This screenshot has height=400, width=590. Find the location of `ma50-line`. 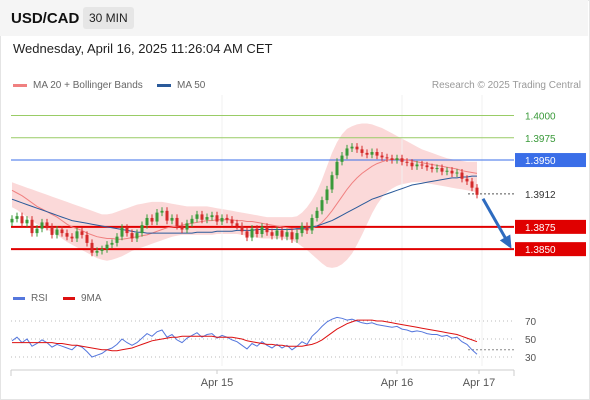

ma50-line is located at coordinates (244, 204).